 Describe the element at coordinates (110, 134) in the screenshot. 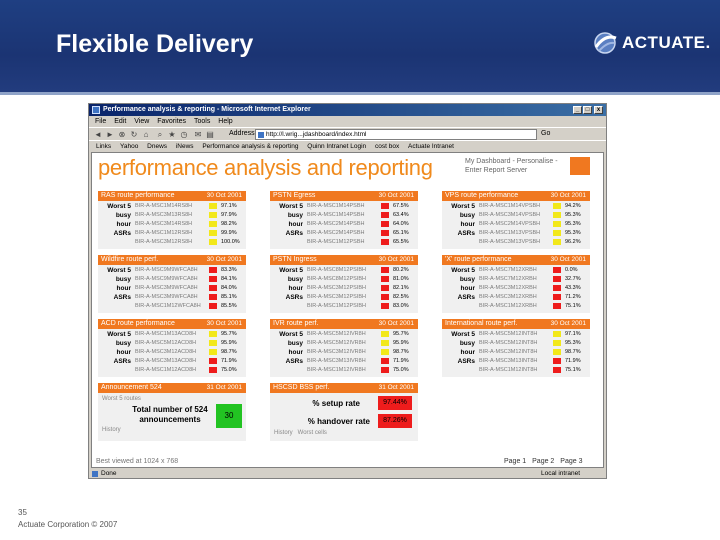

I see `forward-icon: ►` at that location.